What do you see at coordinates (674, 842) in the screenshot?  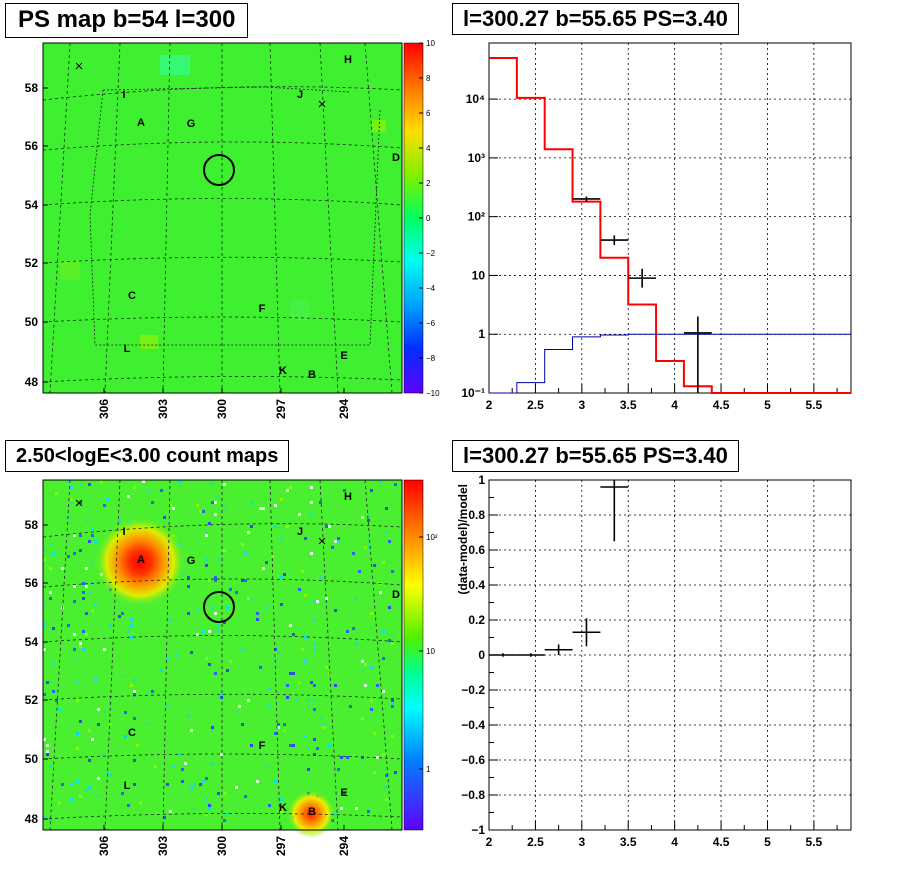 I see `plot2-x-tick-label: 4` at bounding box center [674, 842].